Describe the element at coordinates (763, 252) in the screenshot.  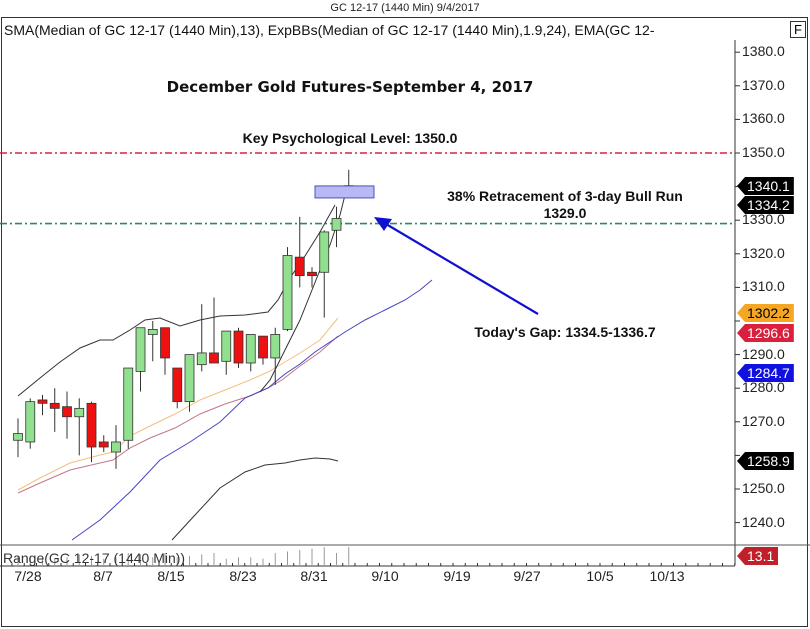
I see `y-axis-label: 1320.0` at that location.